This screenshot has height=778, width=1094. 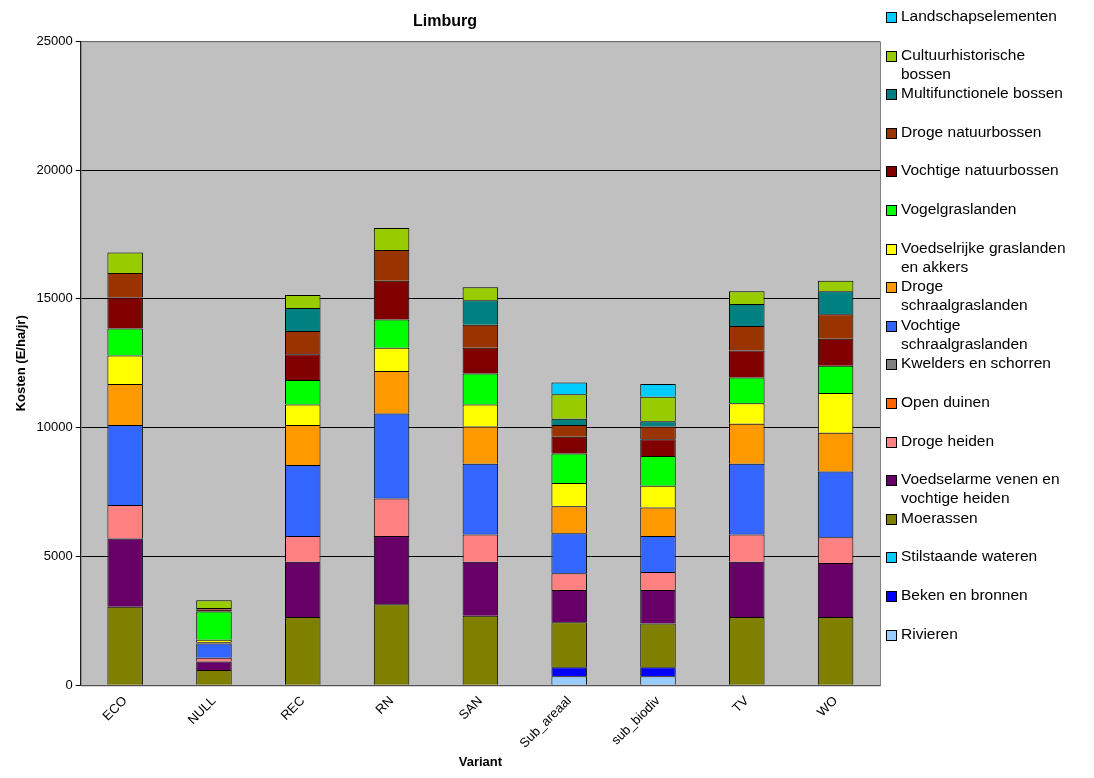 What do you see at coordinates (976, 363) in the screenshot?
I see `legend-label: Kwelders en schorren` at bounding box center [976, 363].